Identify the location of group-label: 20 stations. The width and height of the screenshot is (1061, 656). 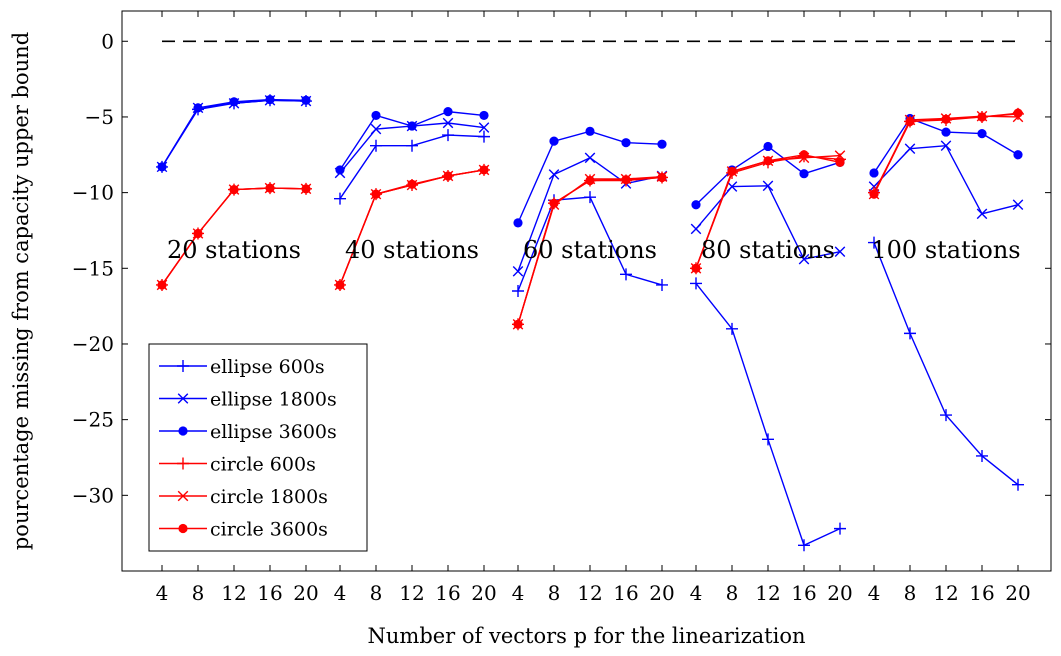
(234, 250).